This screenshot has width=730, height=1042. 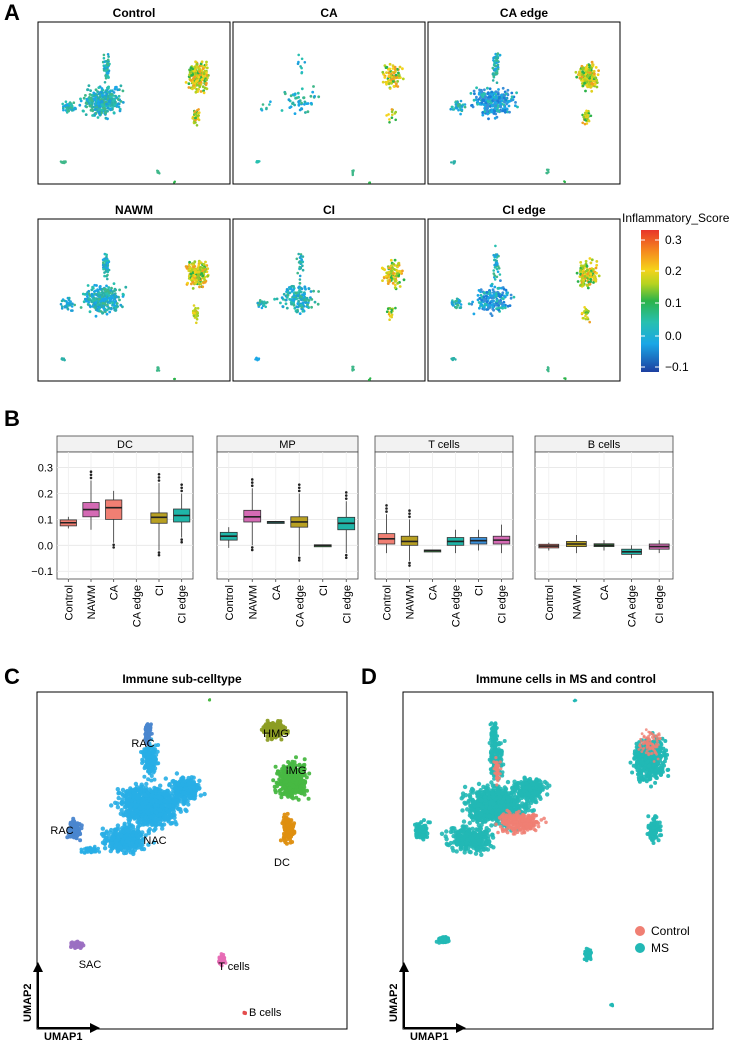 What do you see at coordinates (640, 948) in the screenshot?
I see `legend-ms-dot` at bounding box center [640, 948].